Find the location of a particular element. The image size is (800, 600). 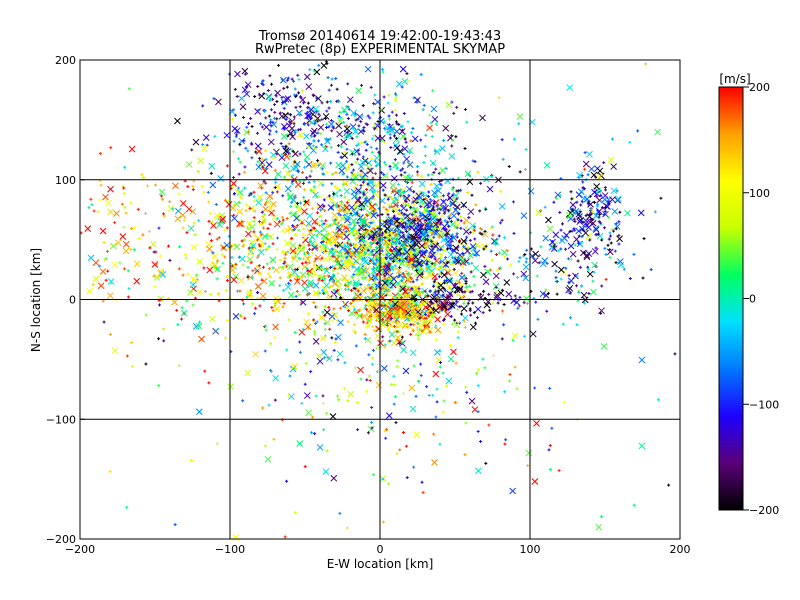

scatter-point-2099 is located at coordinates (422, 274).